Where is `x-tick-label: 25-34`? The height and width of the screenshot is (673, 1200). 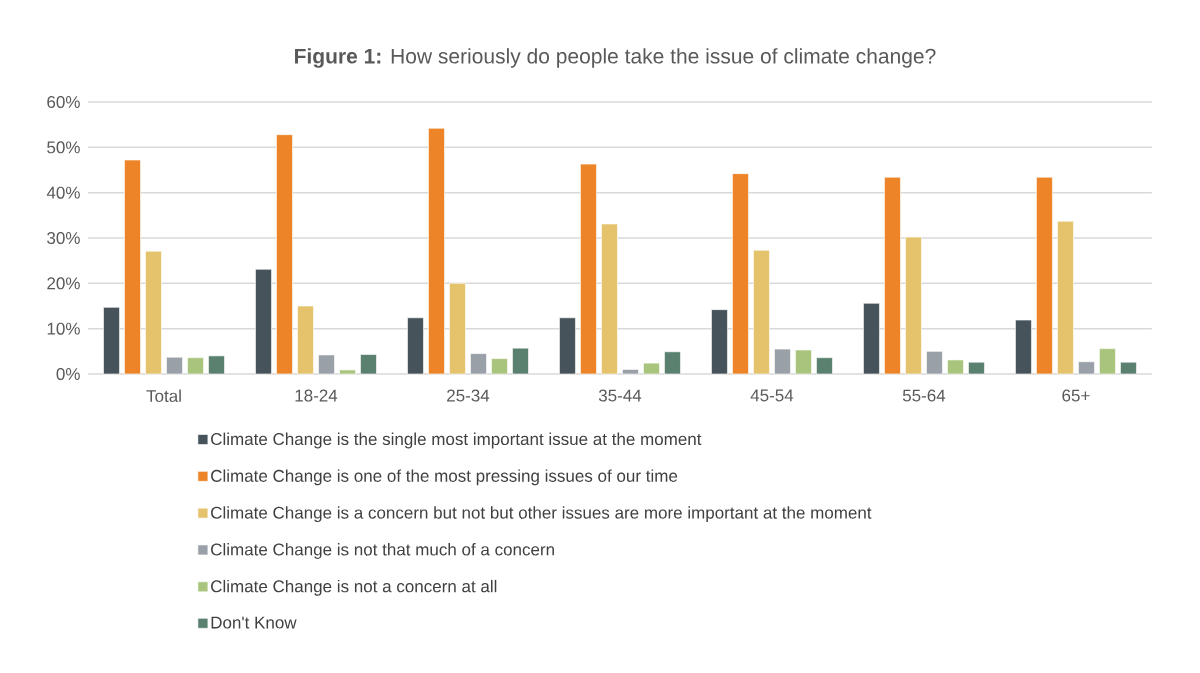 x-tick-label: 25-34 is located at coordinates (468, 395).